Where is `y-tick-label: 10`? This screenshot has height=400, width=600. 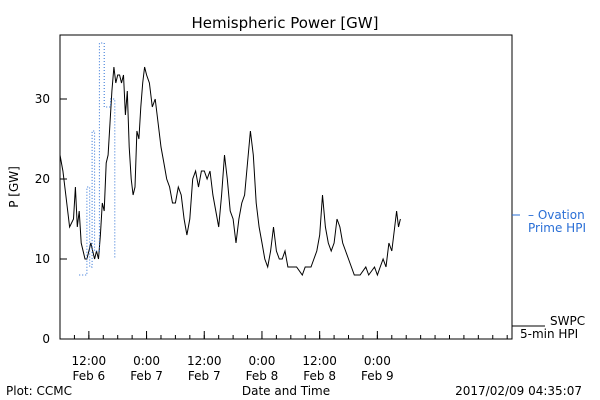 y-tick-label: 10 is located at coordinates (42, 259).